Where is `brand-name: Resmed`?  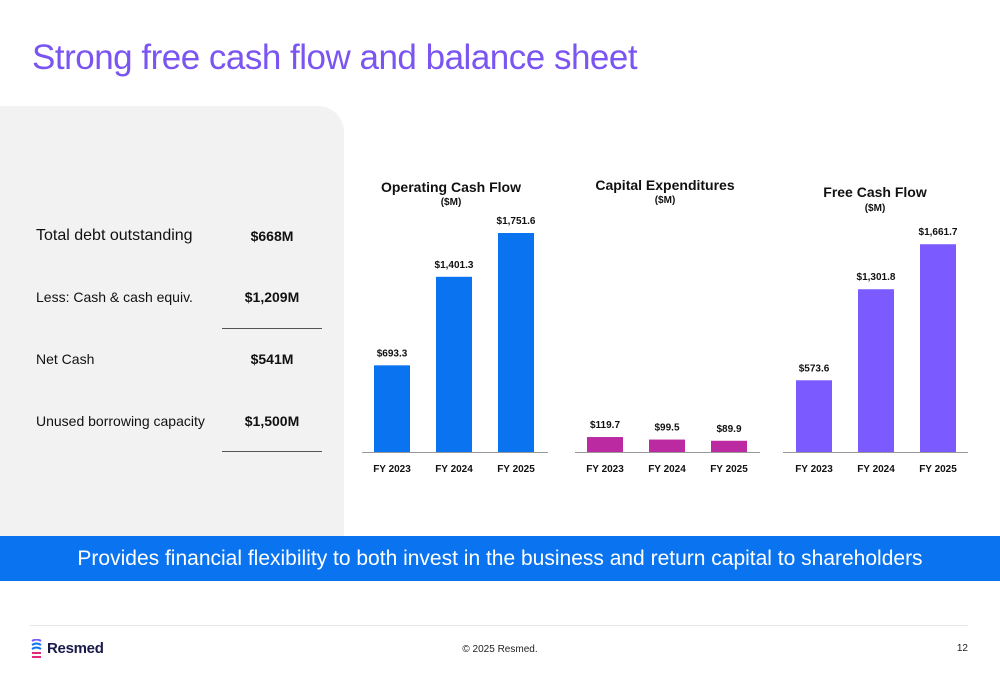
brand-name: Resmed is located at coordinates (75, 648).